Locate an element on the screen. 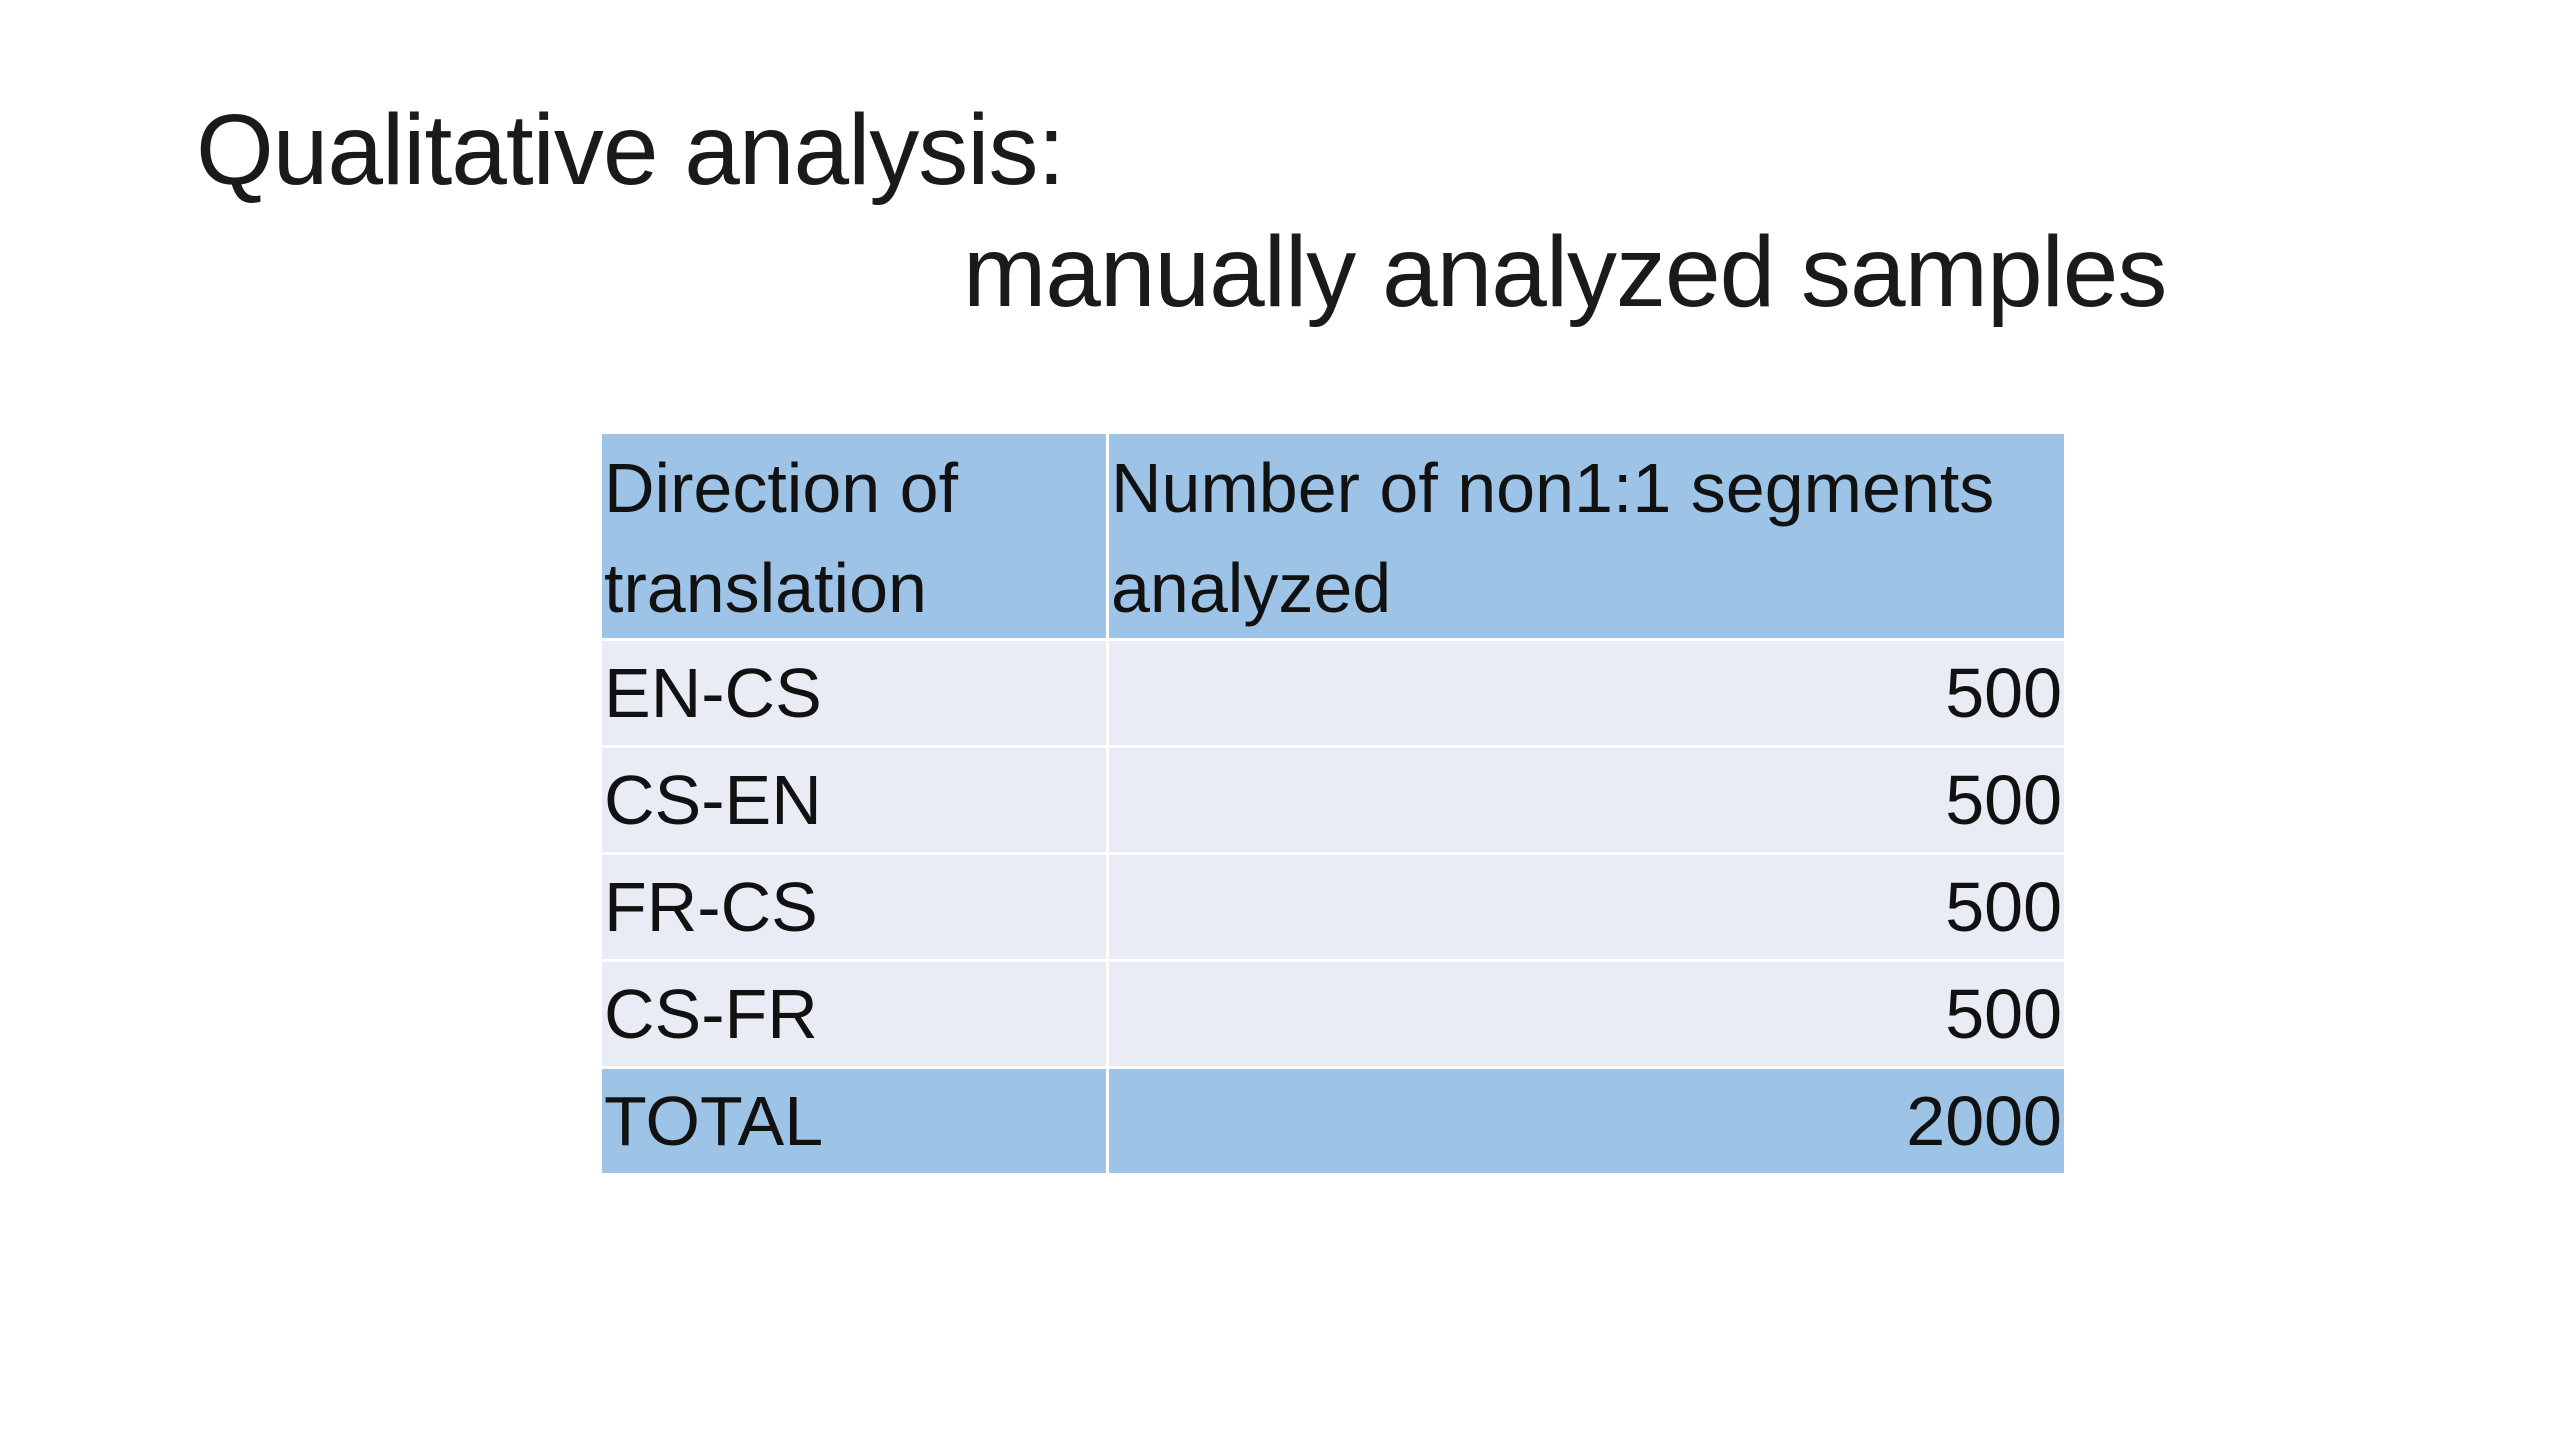  table-row: FR-CS 500 is located at coordinates (1333, 907).